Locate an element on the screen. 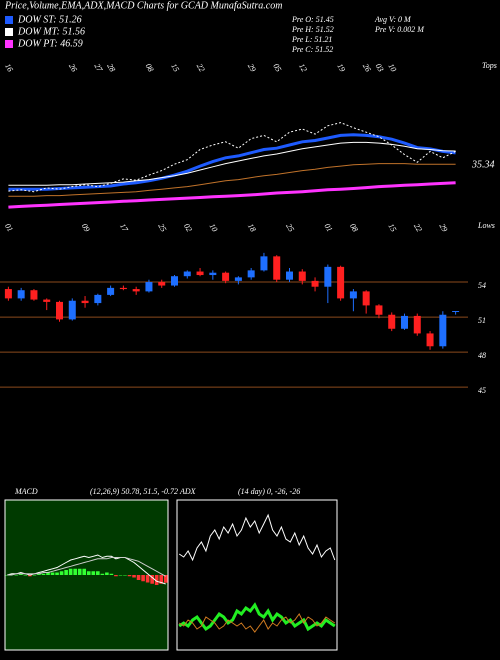 Image resolution: width=500 pixels, height=660 pixels. legend-label: DOW PT: 46.59 is located at coordinates (50, 43).